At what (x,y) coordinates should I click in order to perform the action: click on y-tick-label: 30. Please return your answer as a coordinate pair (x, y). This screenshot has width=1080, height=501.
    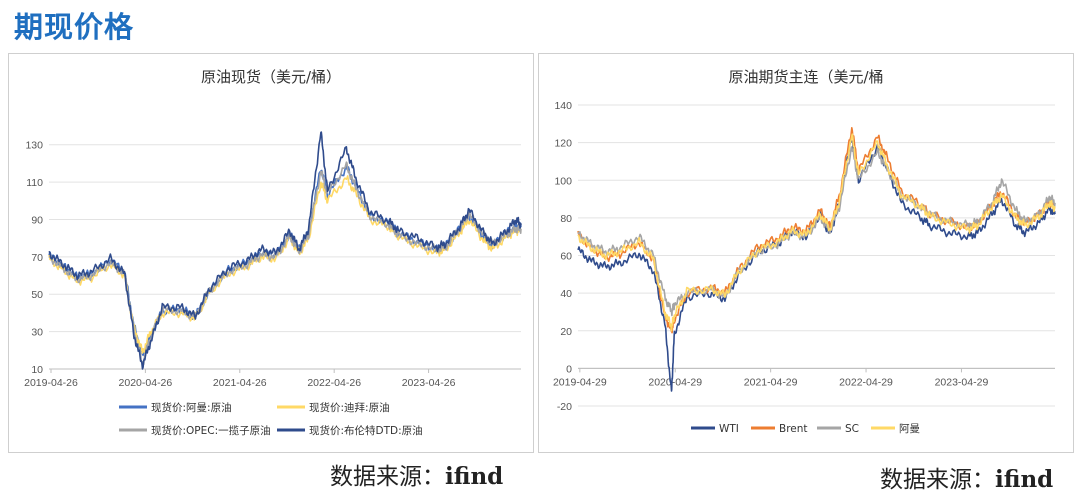
    Looking at the image, I should click on (37, 333).